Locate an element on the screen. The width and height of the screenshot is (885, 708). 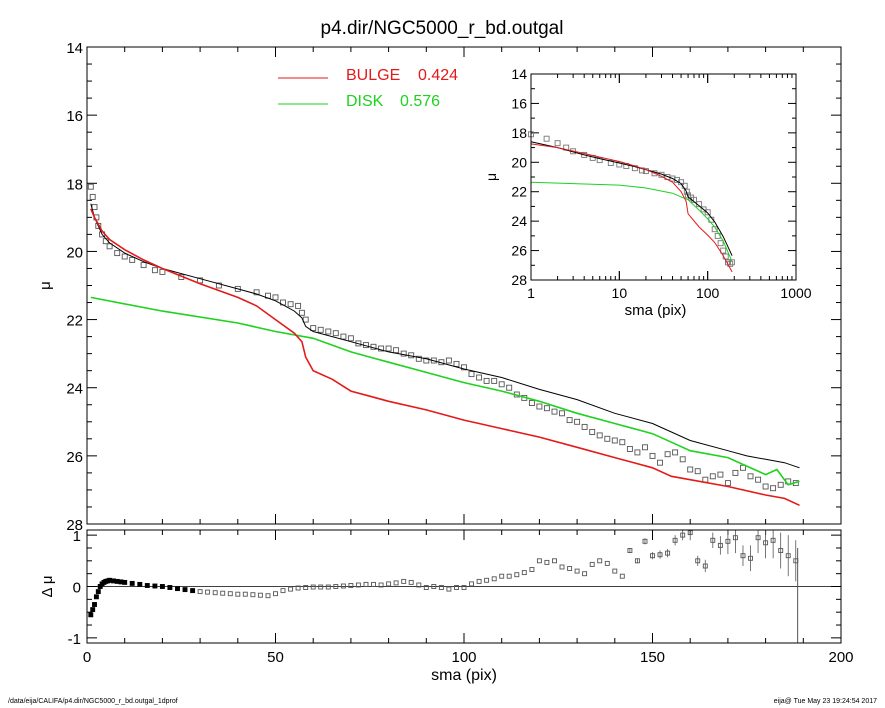
y-tick-label: 20 is located at coordinates (519, 162).